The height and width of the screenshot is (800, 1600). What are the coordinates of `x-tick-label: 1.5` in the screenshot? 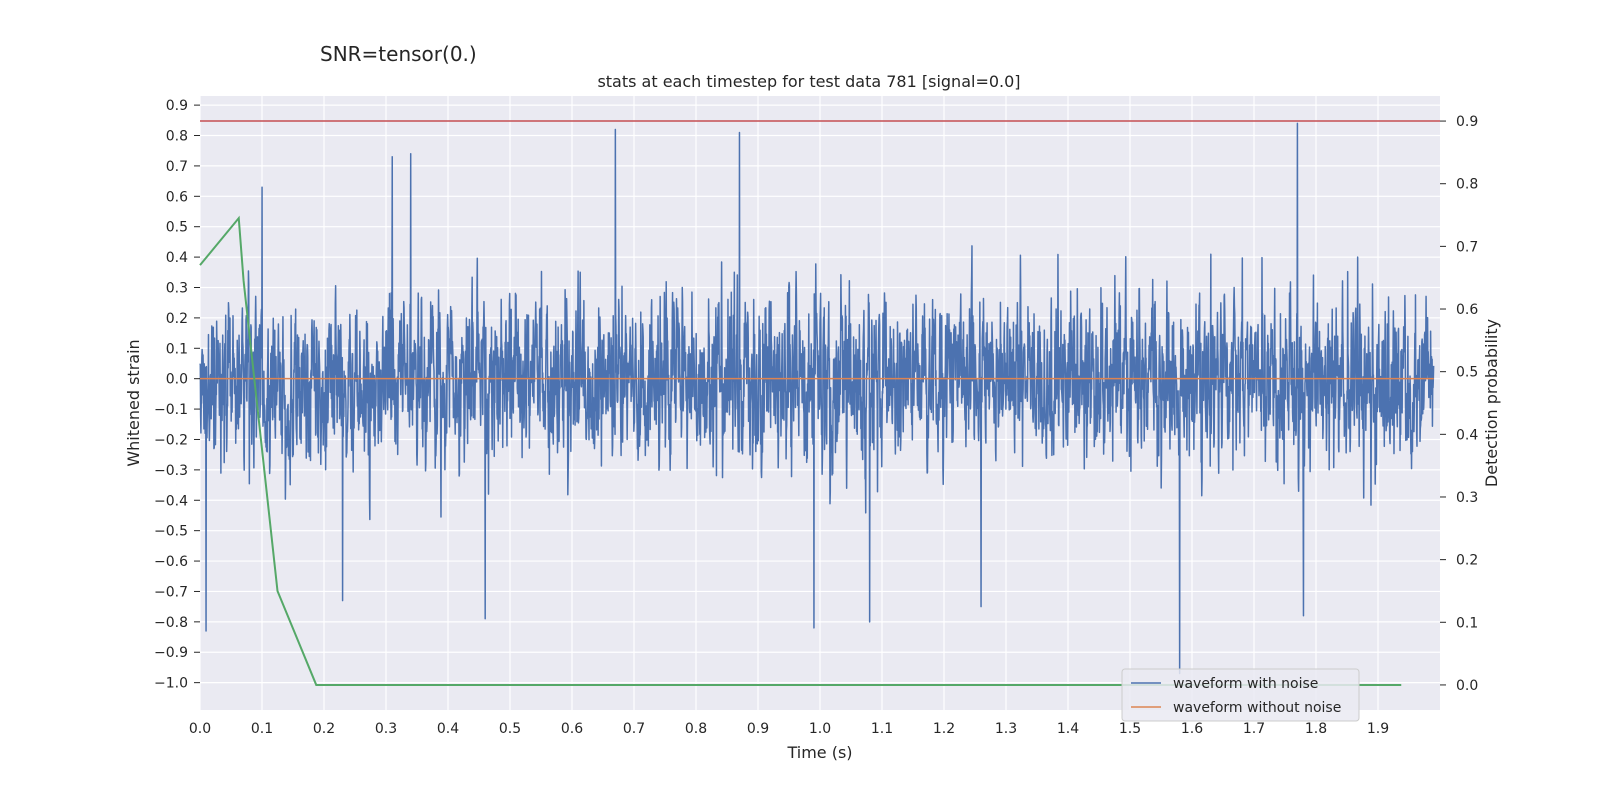 It's located at (1130, 729).